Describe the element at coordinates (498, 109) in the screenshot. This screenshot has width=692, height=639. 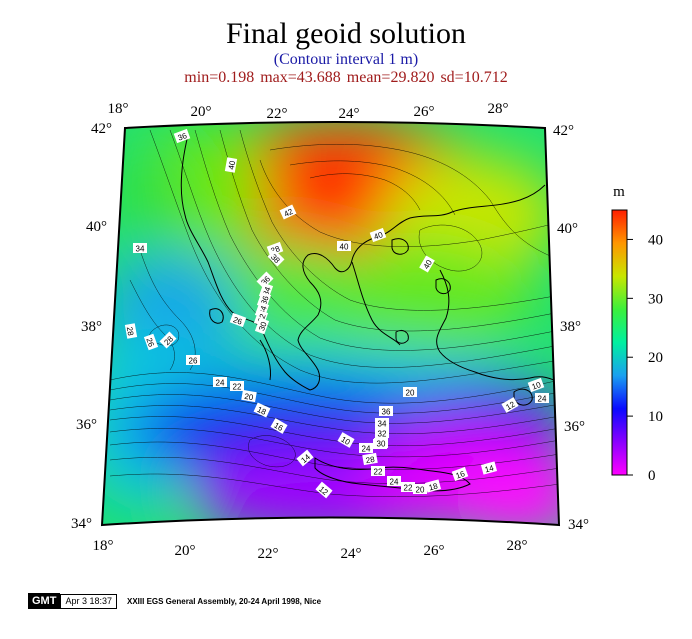
I see `lon-label: 28°` at that location.